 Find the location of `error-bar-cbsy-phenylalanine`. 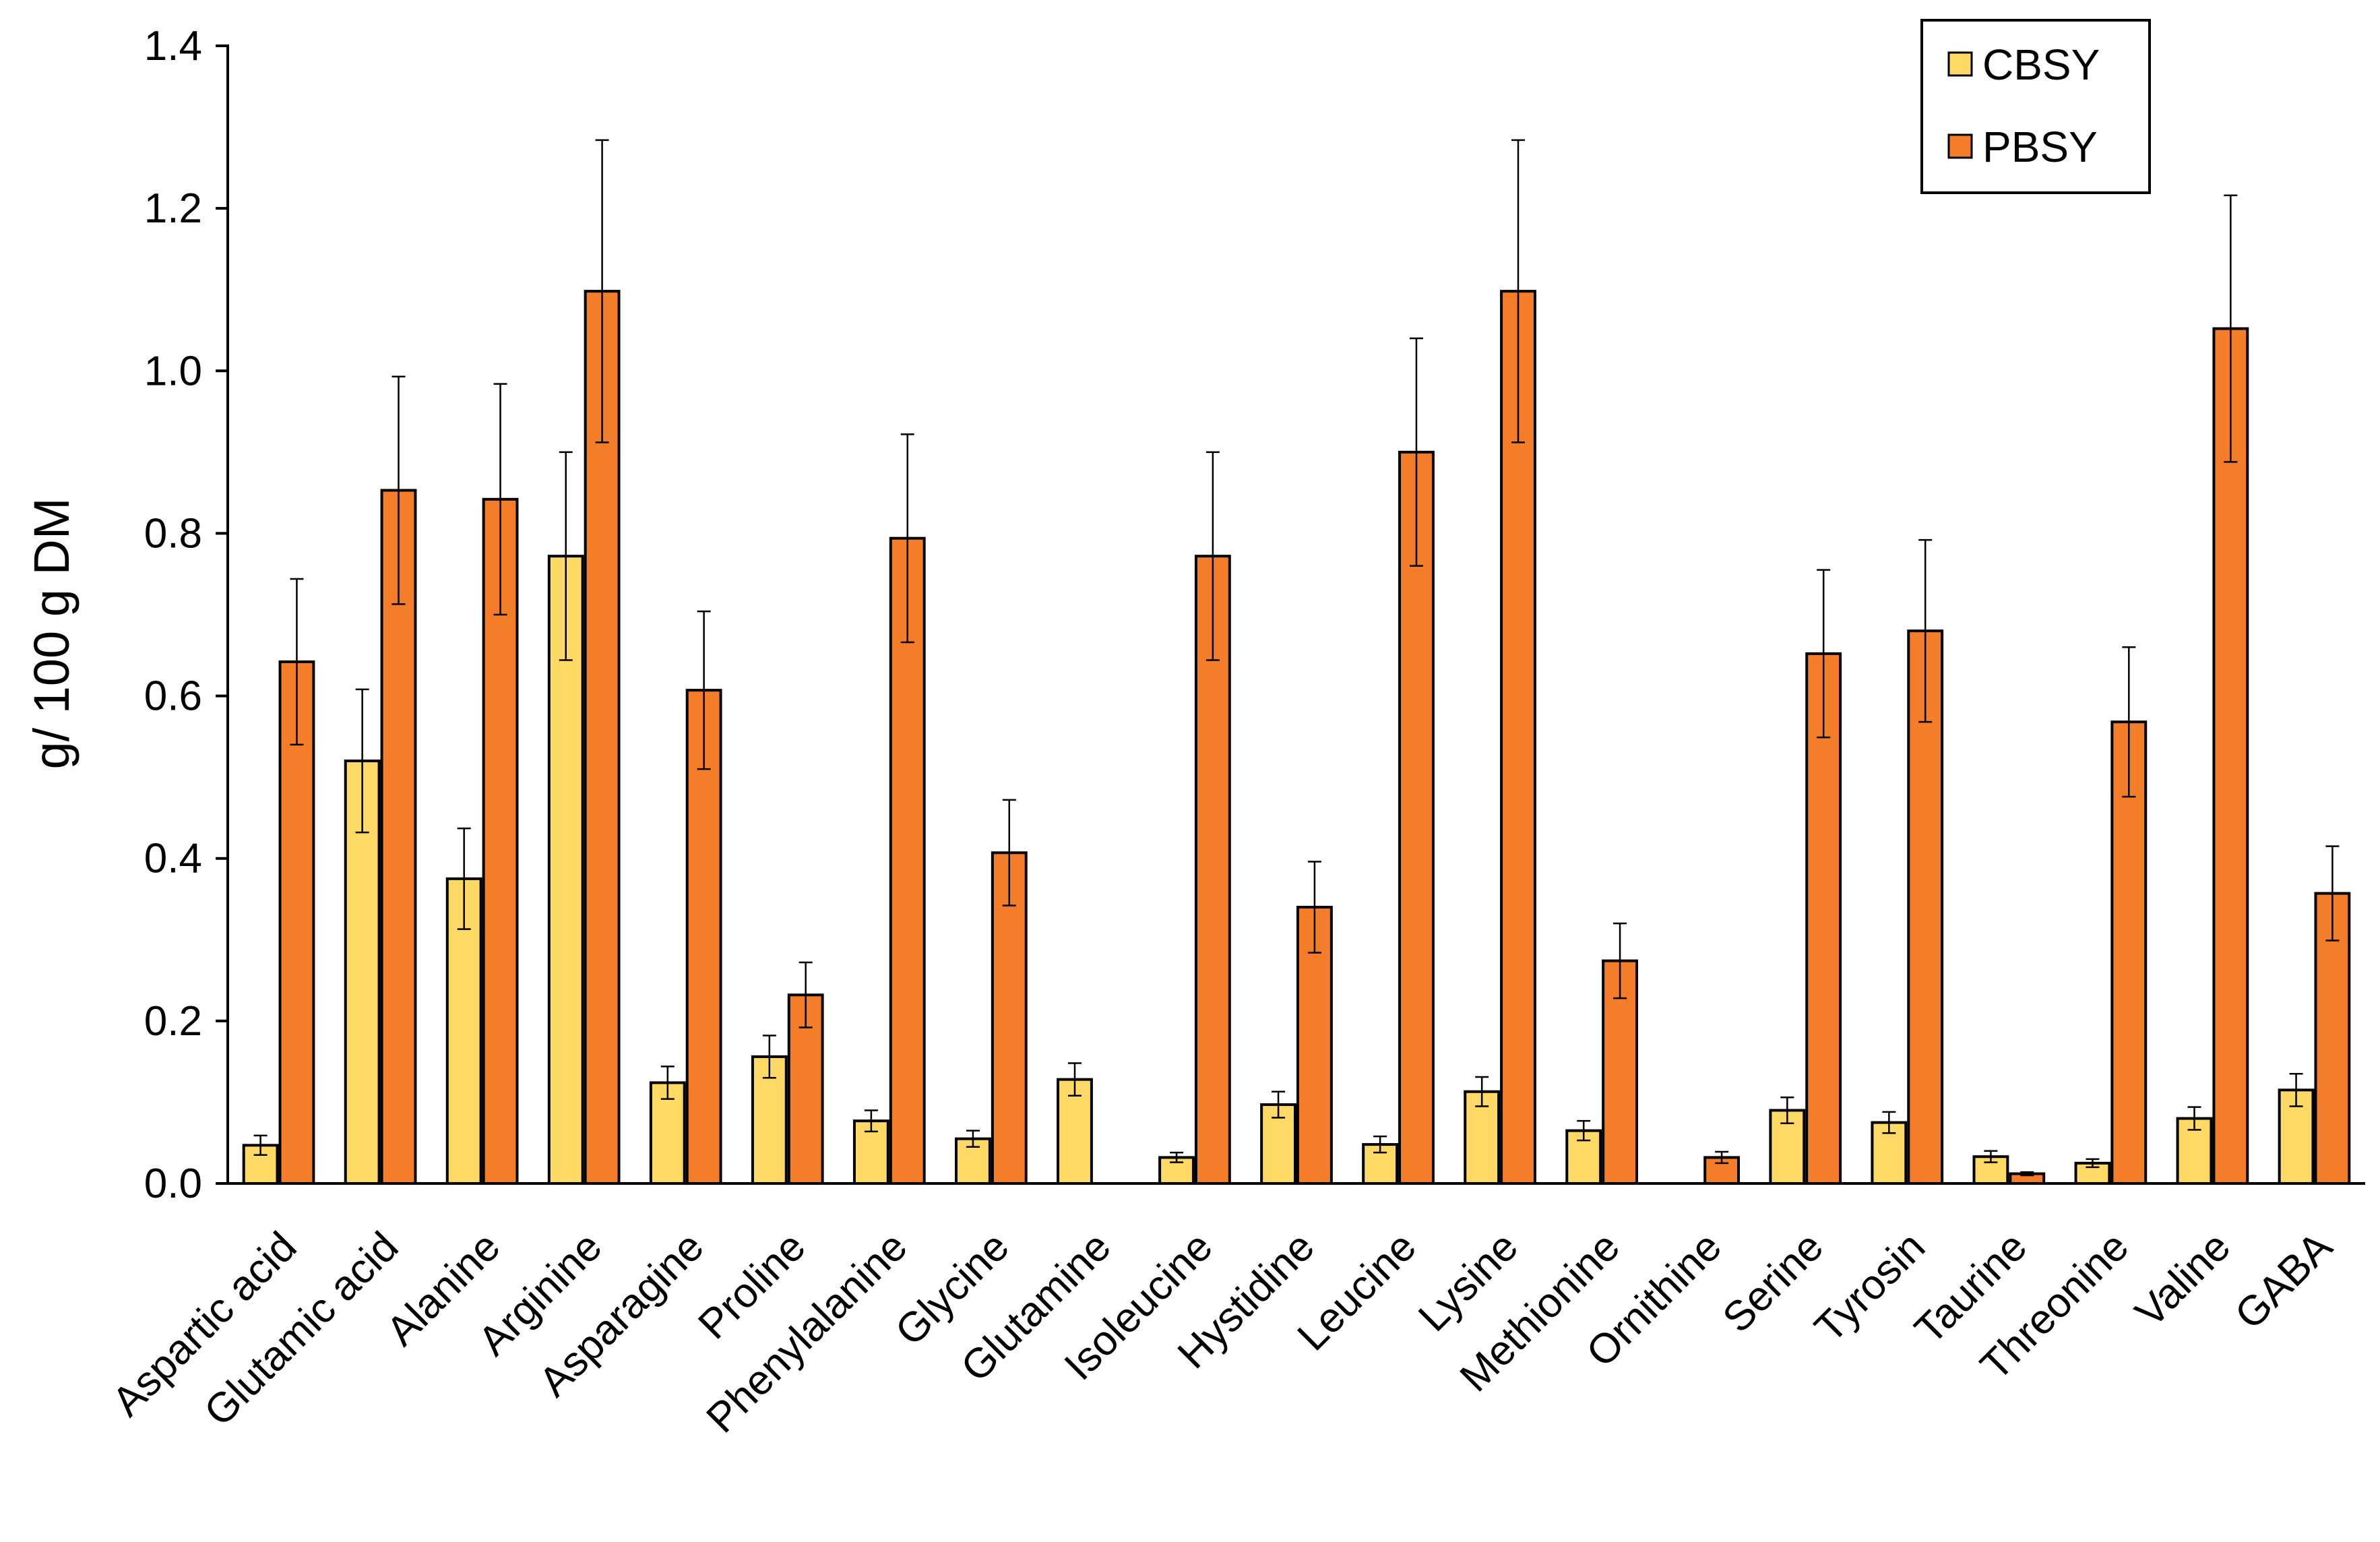

error-bar-cbsy-phenylalanine is located at coordinates (871, 1121).